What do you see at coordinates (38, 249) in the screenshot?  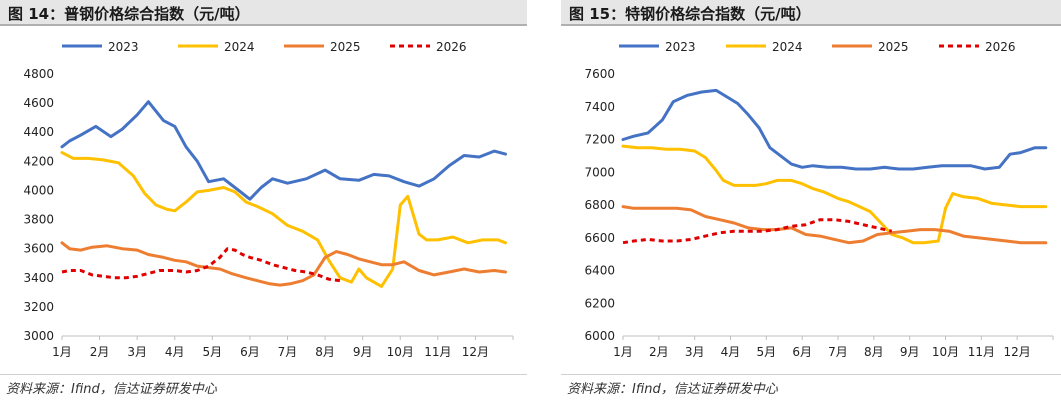 I see `y-tick-label: 3600` at bounding box center [38, 249].